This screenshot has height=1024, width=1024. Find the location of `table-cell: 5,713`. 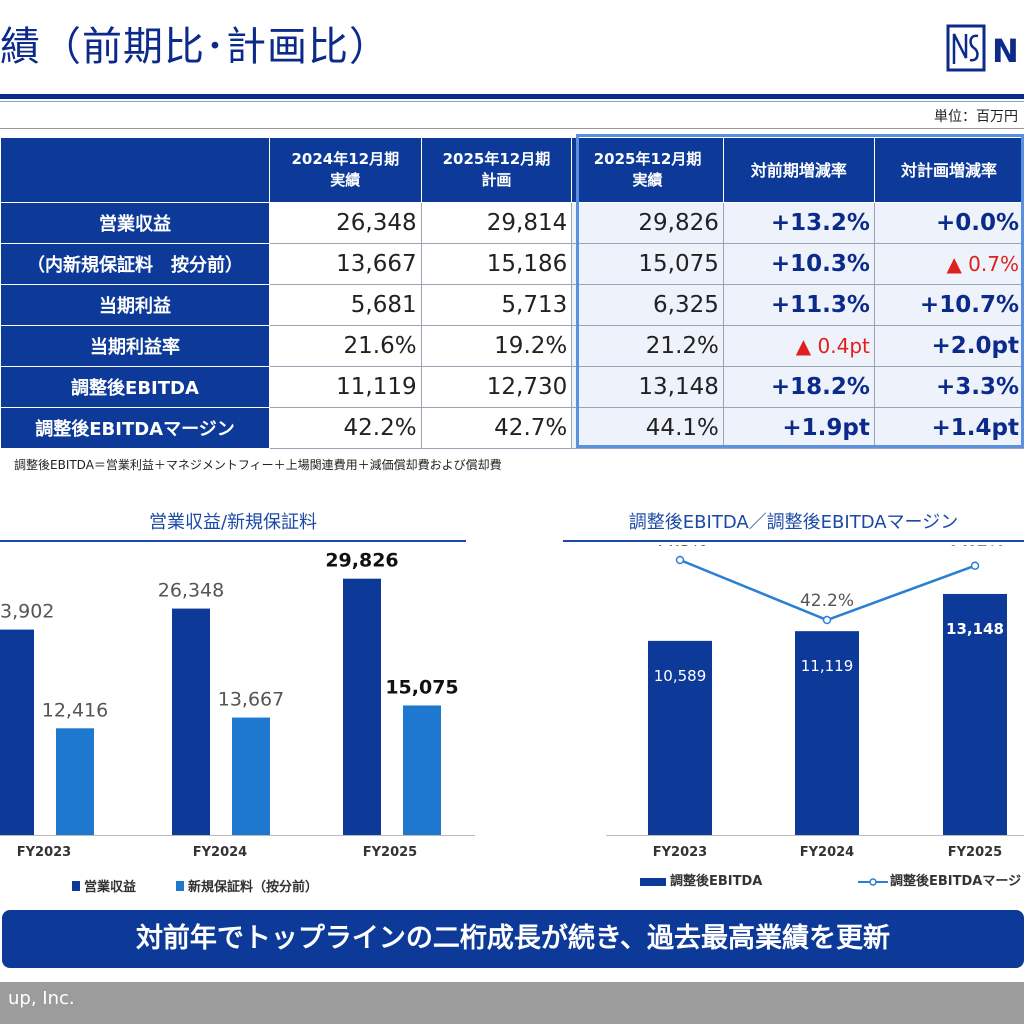

table-cell: 5,713 is located at coordinates (496, 305).